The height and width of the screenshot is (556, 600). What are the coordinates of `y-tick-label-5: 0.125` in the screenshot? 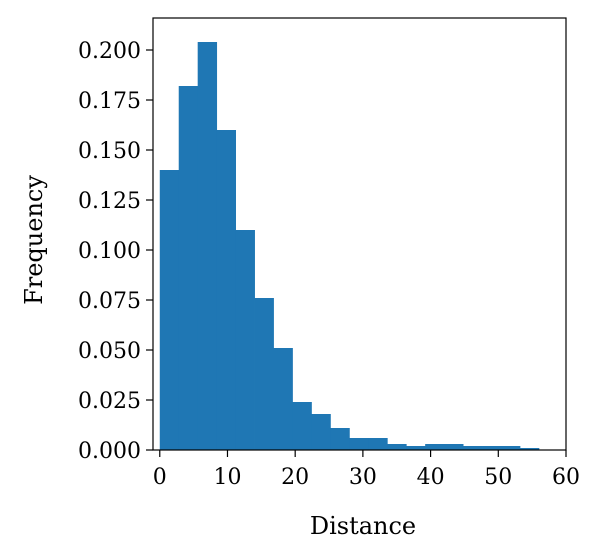 It's located at (109, 201).